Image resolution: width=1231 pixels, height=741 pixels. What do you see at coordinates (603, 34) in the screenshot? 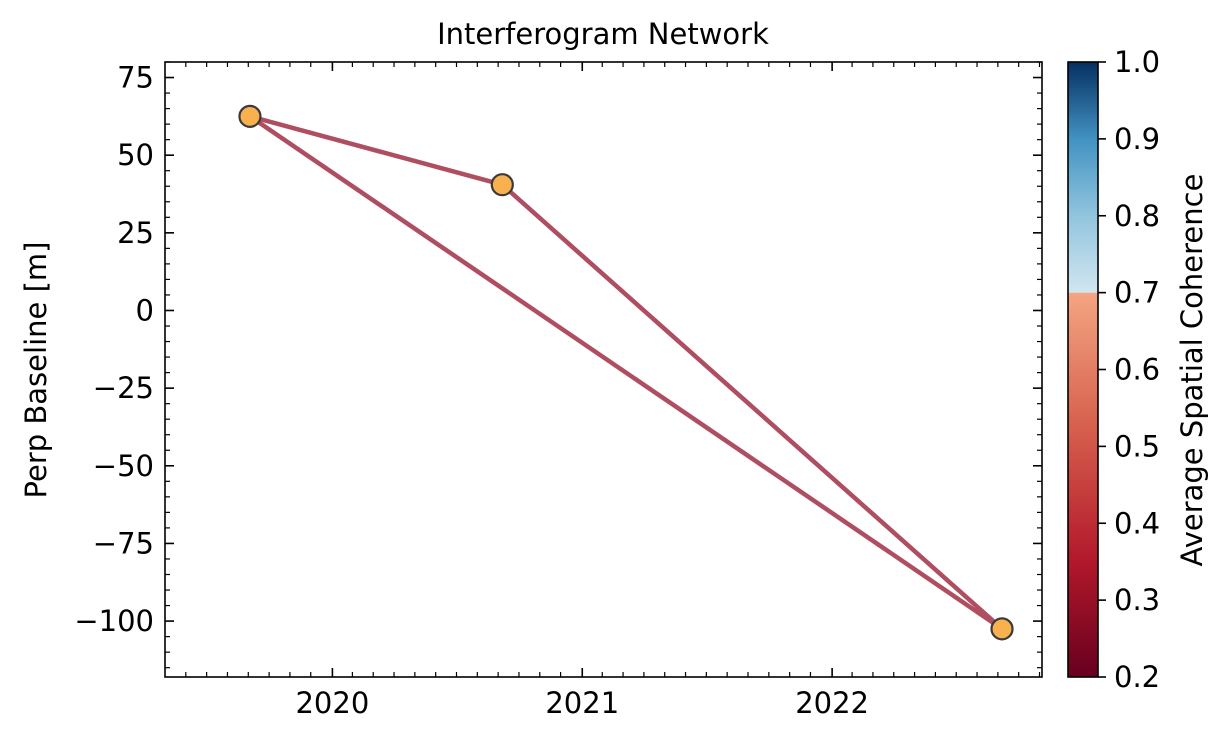
I see `chart-title: Interferogram Network` at bounding box center [603, 34].